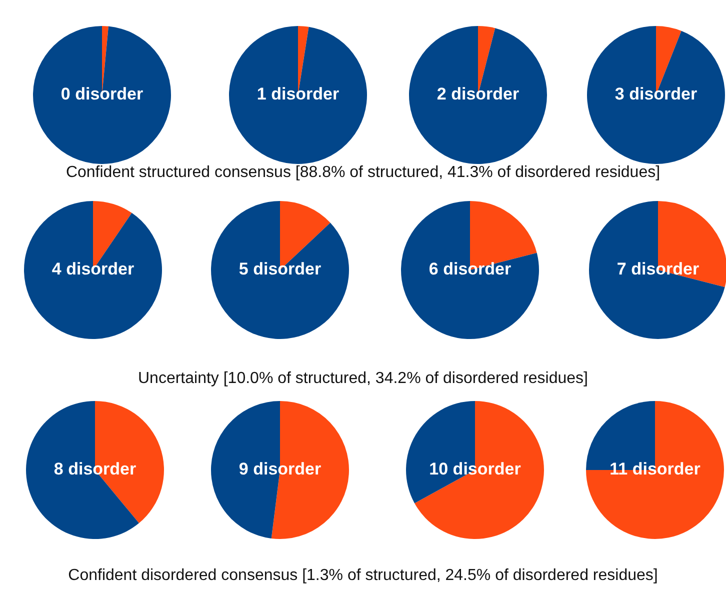 This screenshot has width=726, height=589. I want to click on text: Confident structured consensus [88.8% of structured, 41.3% of disordered residues], so click(363, 173).